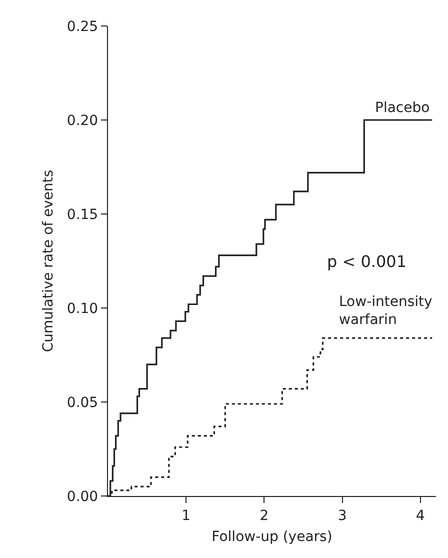 Image resolution: width=448 pixels, height=558 pixels. I want to click on y-tick-label: 0.20, so click(82, 120).